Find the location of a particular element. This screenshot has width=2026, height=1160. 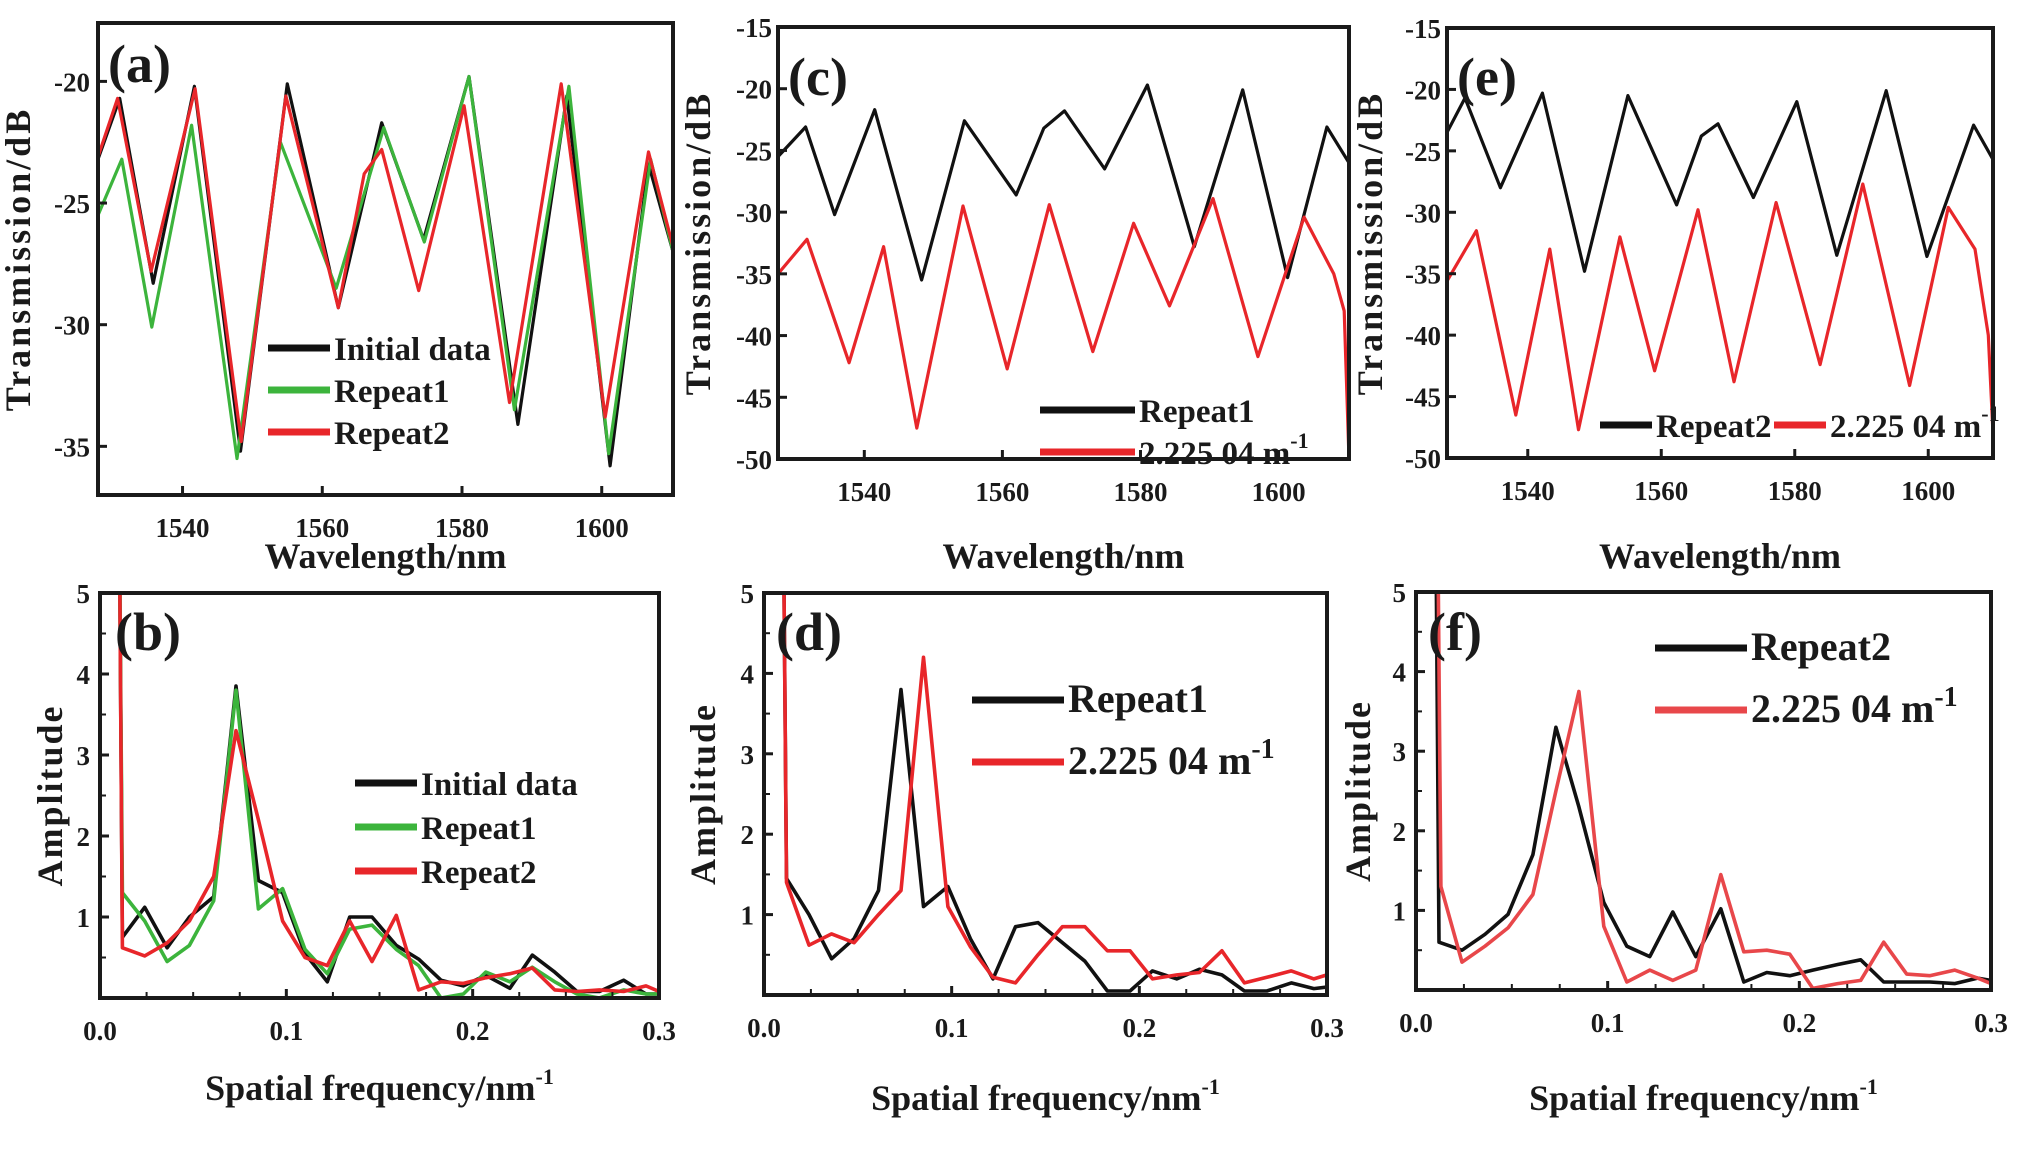

x-tick-label: 0.0 is located at coordinates (100, 1031).